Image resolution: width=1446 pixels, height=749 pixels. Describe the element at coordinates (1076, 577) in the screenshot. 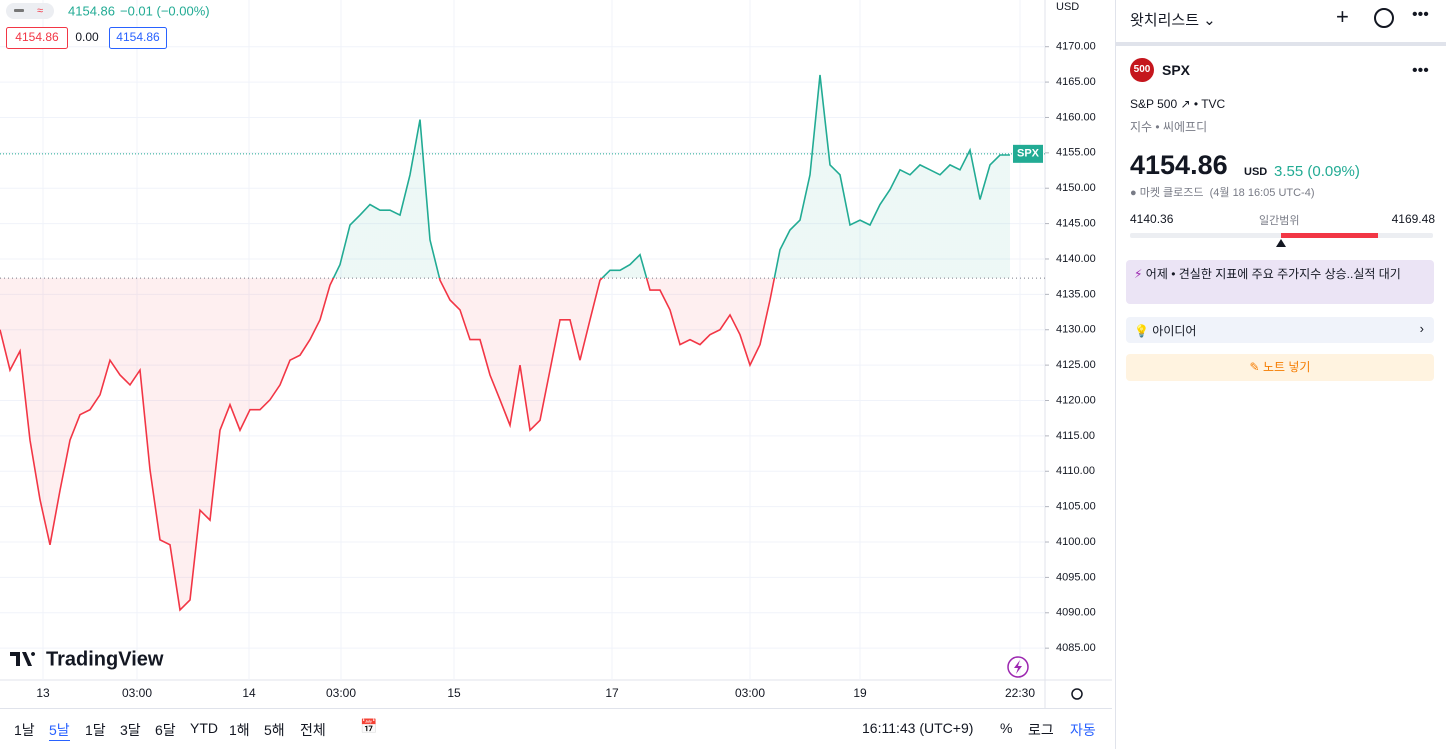

I see `y-tick-label: 4095.00` at that location.